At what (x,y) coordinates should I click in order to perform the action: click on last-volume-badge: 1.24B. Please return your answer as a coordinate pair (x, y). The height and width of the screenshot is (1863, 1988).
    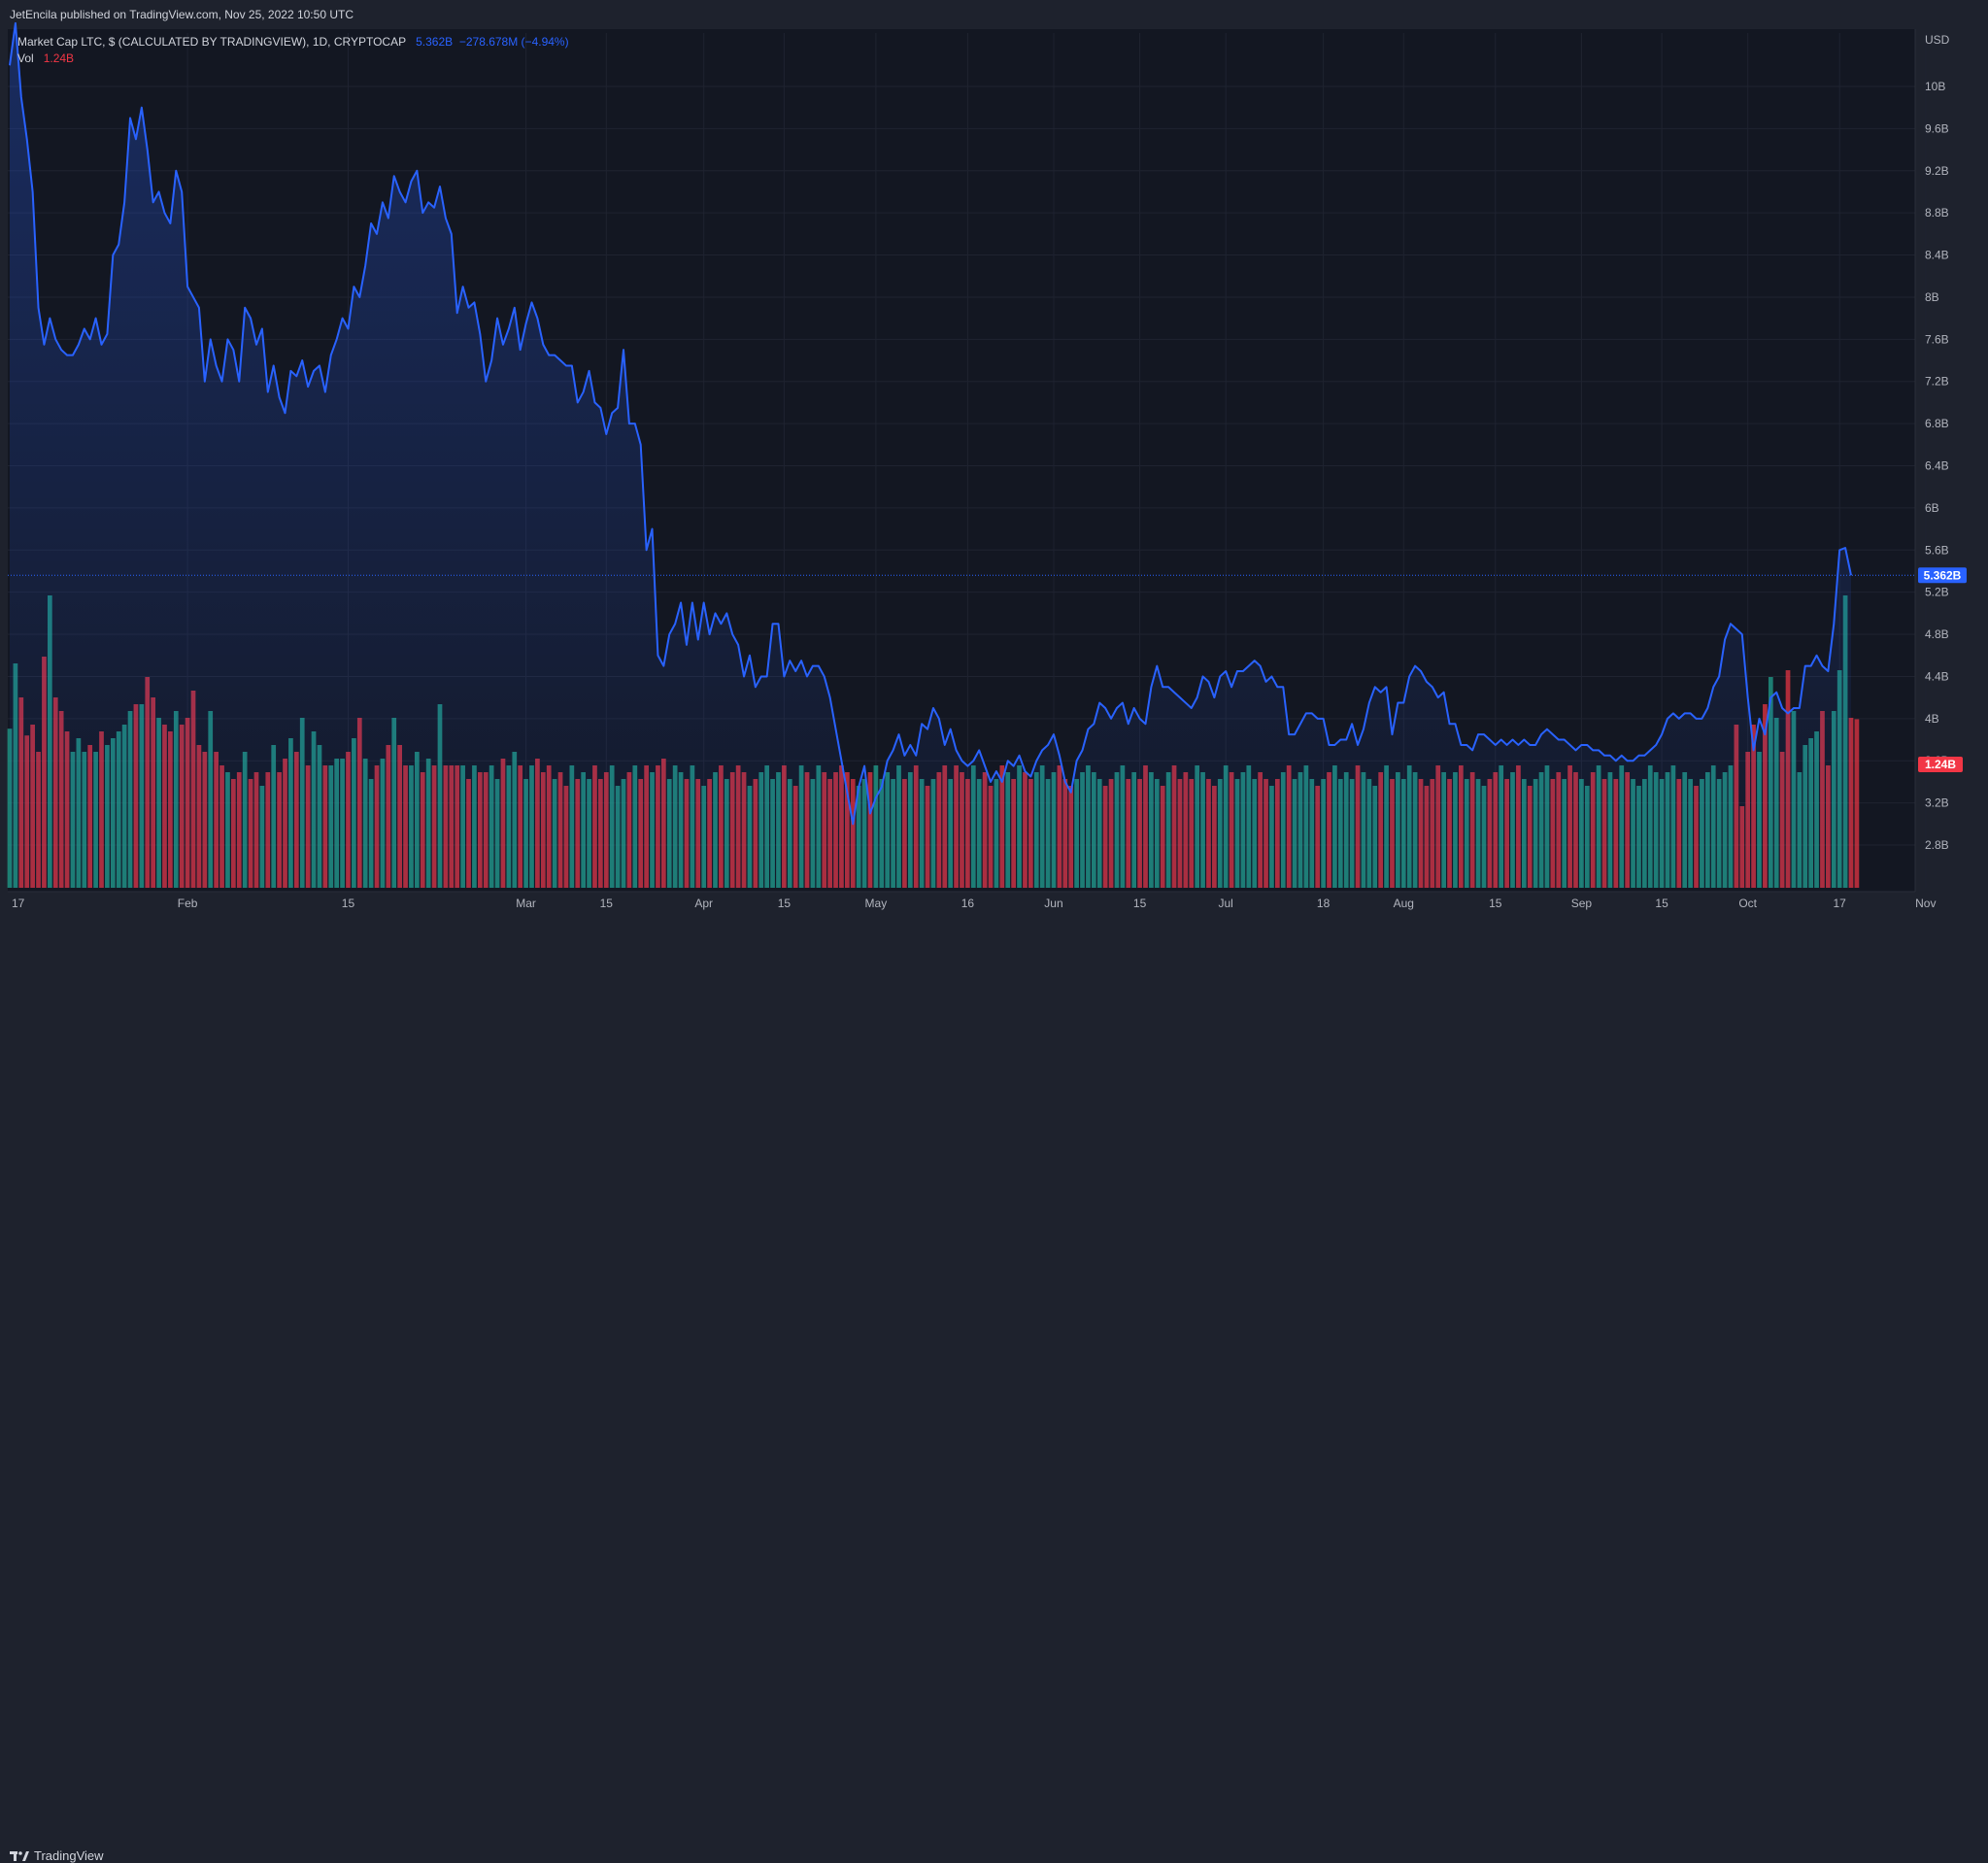
    Looking at the image, I should click on (1940, 764).